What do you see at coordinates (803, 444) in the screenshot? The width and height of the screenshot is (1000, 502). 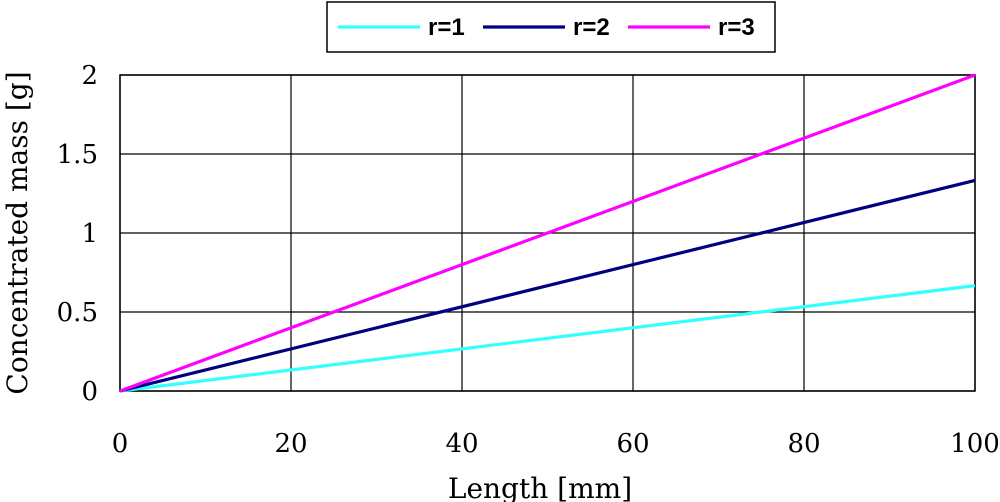 I see `x-tick-label: 80` at bounding box center [803, 444].